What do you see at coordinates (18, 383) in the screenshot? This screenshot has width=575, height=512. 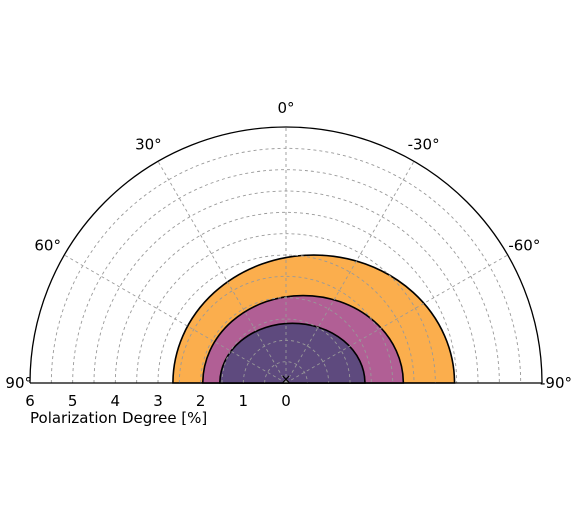 I see `angle-tick-label: 90°` at bounding box center [18, 383].